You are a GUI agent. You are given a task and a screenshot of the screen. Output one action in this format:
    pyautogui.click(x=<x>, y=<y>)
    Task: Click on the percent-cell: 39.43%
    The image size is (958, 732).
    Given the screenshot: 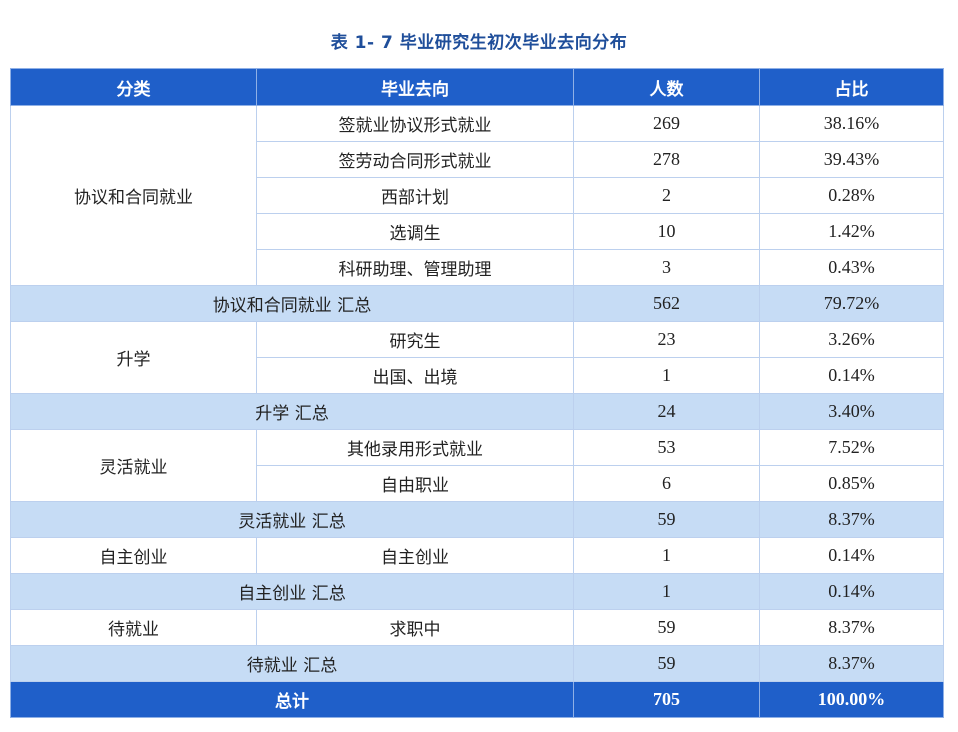 What is the action you would take?
    pyautogui.click(x=851, y=159)
    